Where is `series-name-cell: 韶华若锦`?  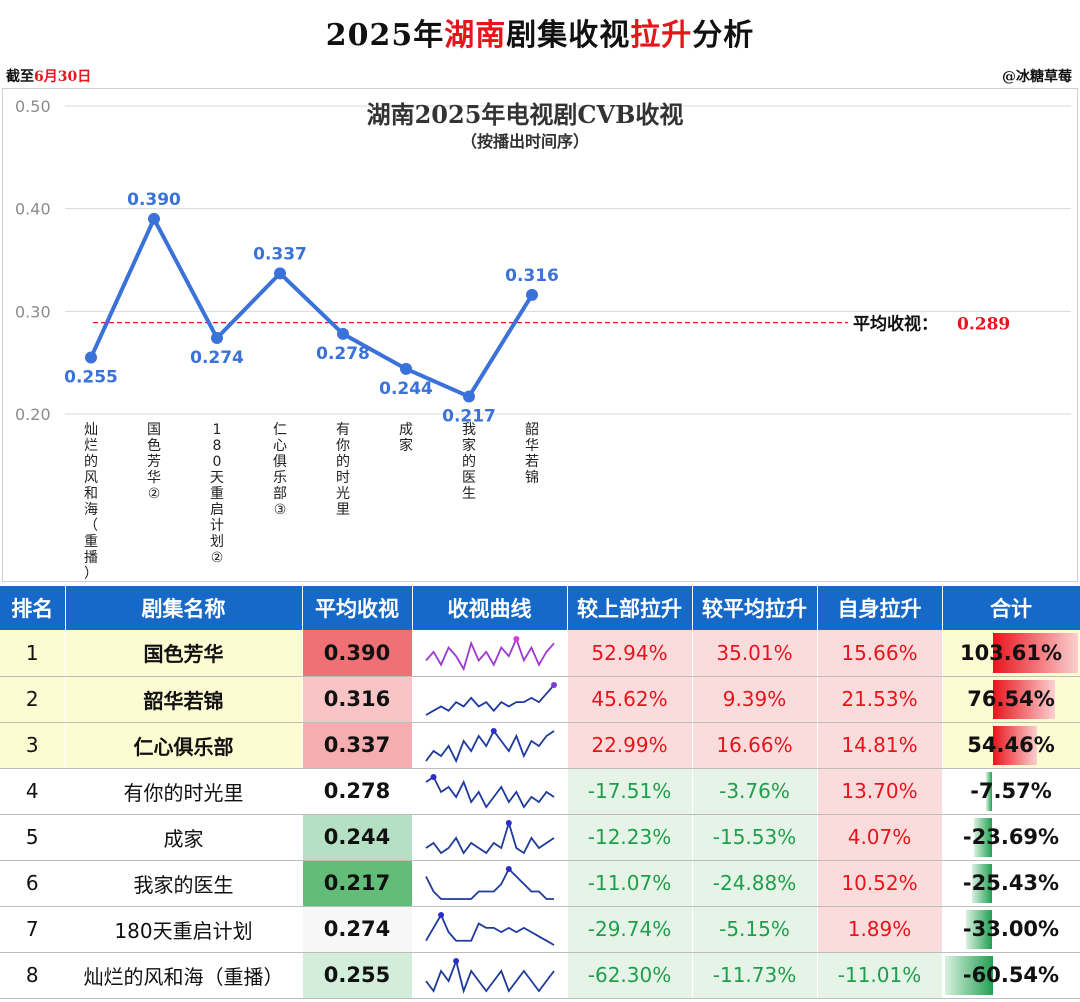
series-name-cell: 韶华若锦 is located at coordinates (184, 699).